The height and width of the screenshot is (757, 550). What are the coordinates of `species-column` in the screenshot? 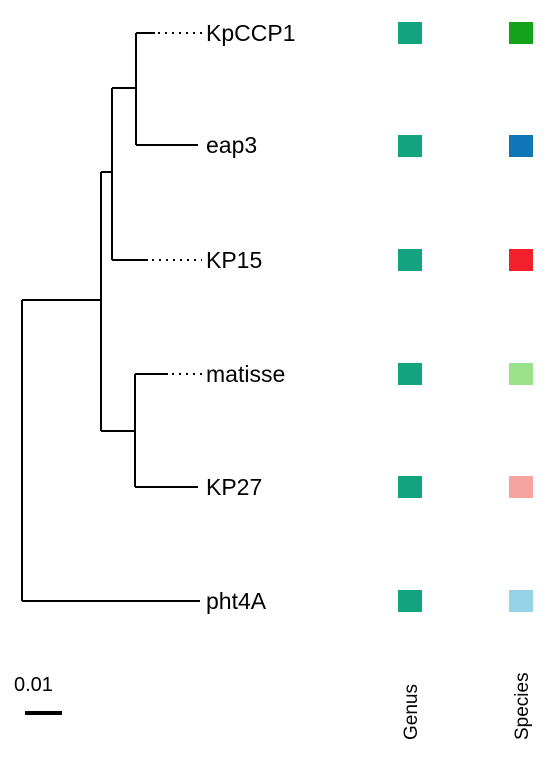 It's located at (521, 317).